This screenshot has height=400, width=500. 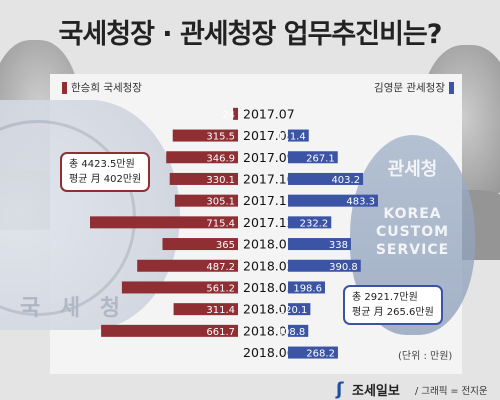 I want to click on category-label: 2018.03, so click(x=269, y=287).